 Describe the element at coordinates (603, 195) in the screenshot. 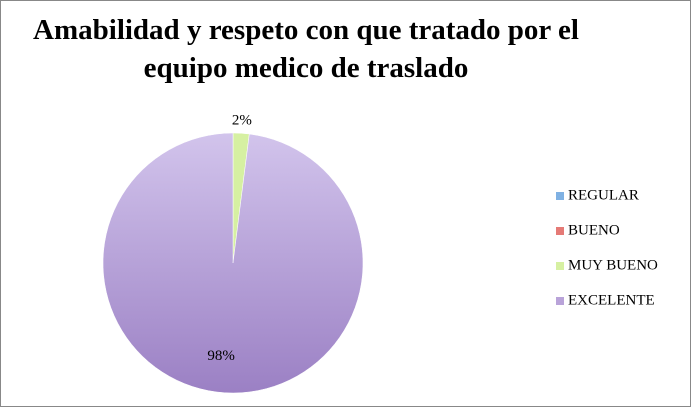

I see `legend-label: REGULAR` at that location.